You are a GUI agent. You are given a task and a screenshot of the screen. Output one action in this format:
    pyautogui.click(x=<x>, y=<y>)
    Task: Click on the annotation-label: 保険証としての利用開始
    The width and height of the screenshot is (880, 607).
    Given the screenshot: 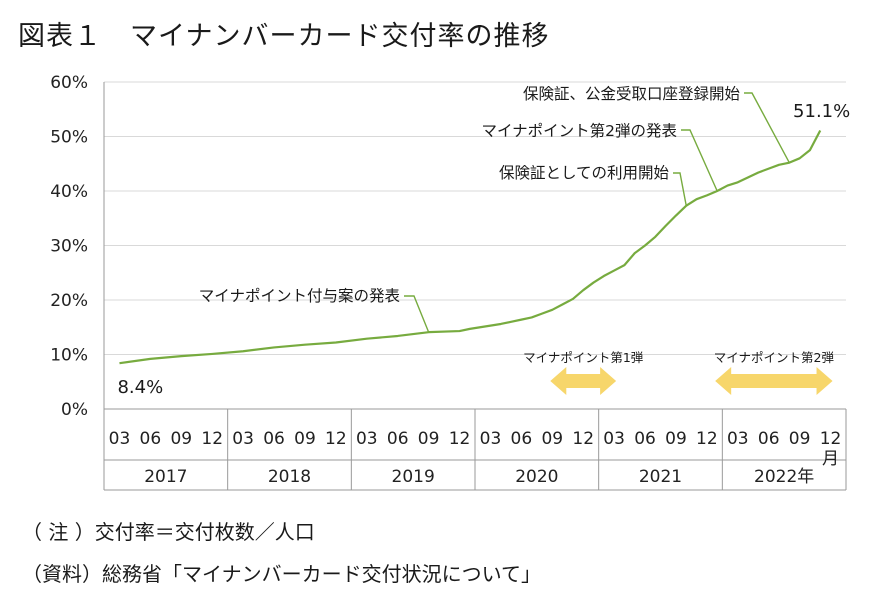 What is the action you would take?
    pyautogui.click(x=584, y=173)
    